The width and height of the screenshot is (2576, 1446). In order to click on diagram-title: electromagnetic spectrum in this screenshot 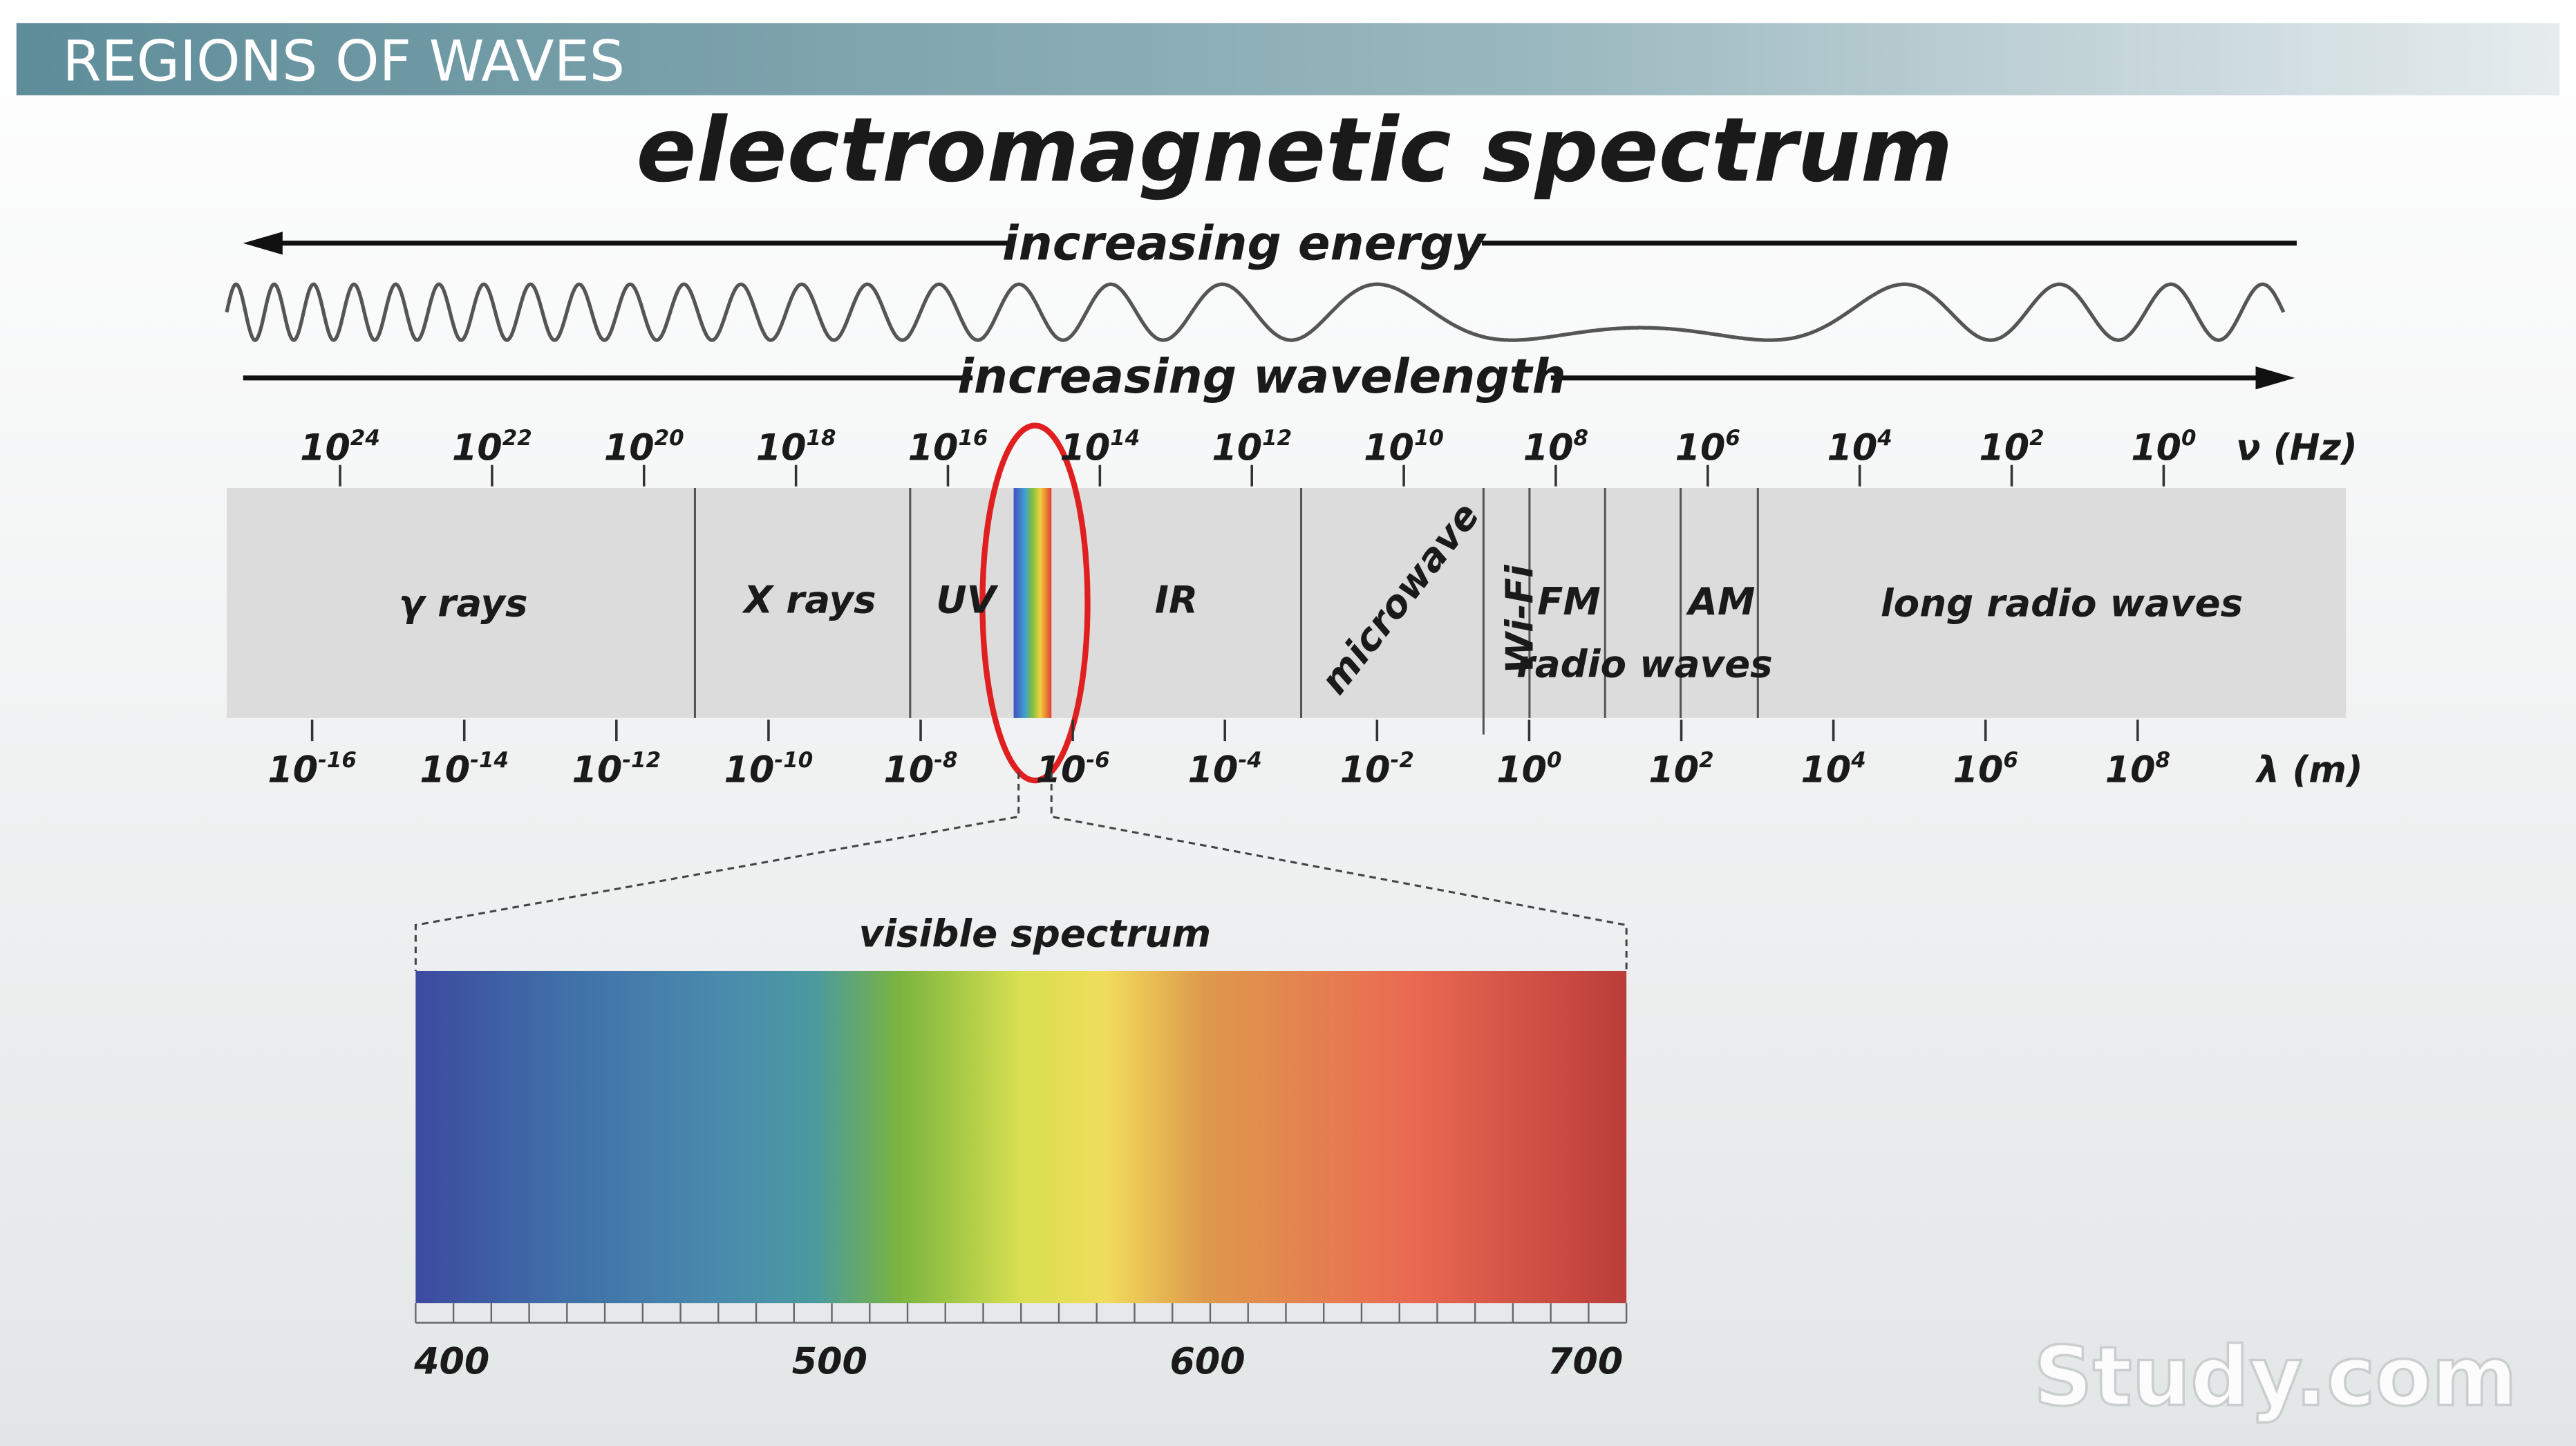, I will do `click(1295, 150)`.